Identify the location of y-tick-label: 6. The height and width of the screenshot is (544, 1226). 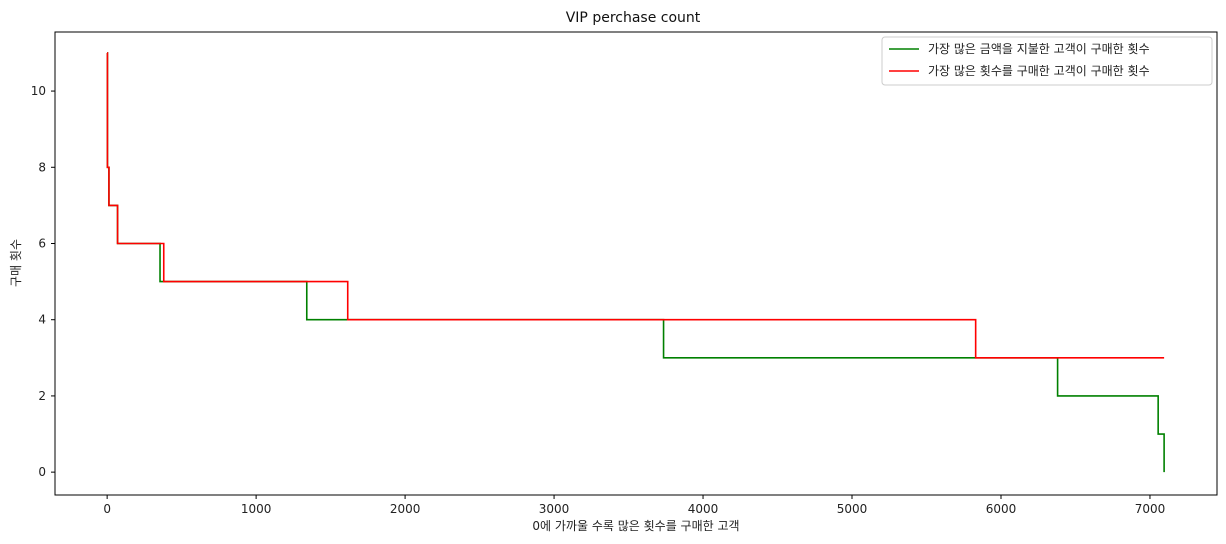
(42, 243).